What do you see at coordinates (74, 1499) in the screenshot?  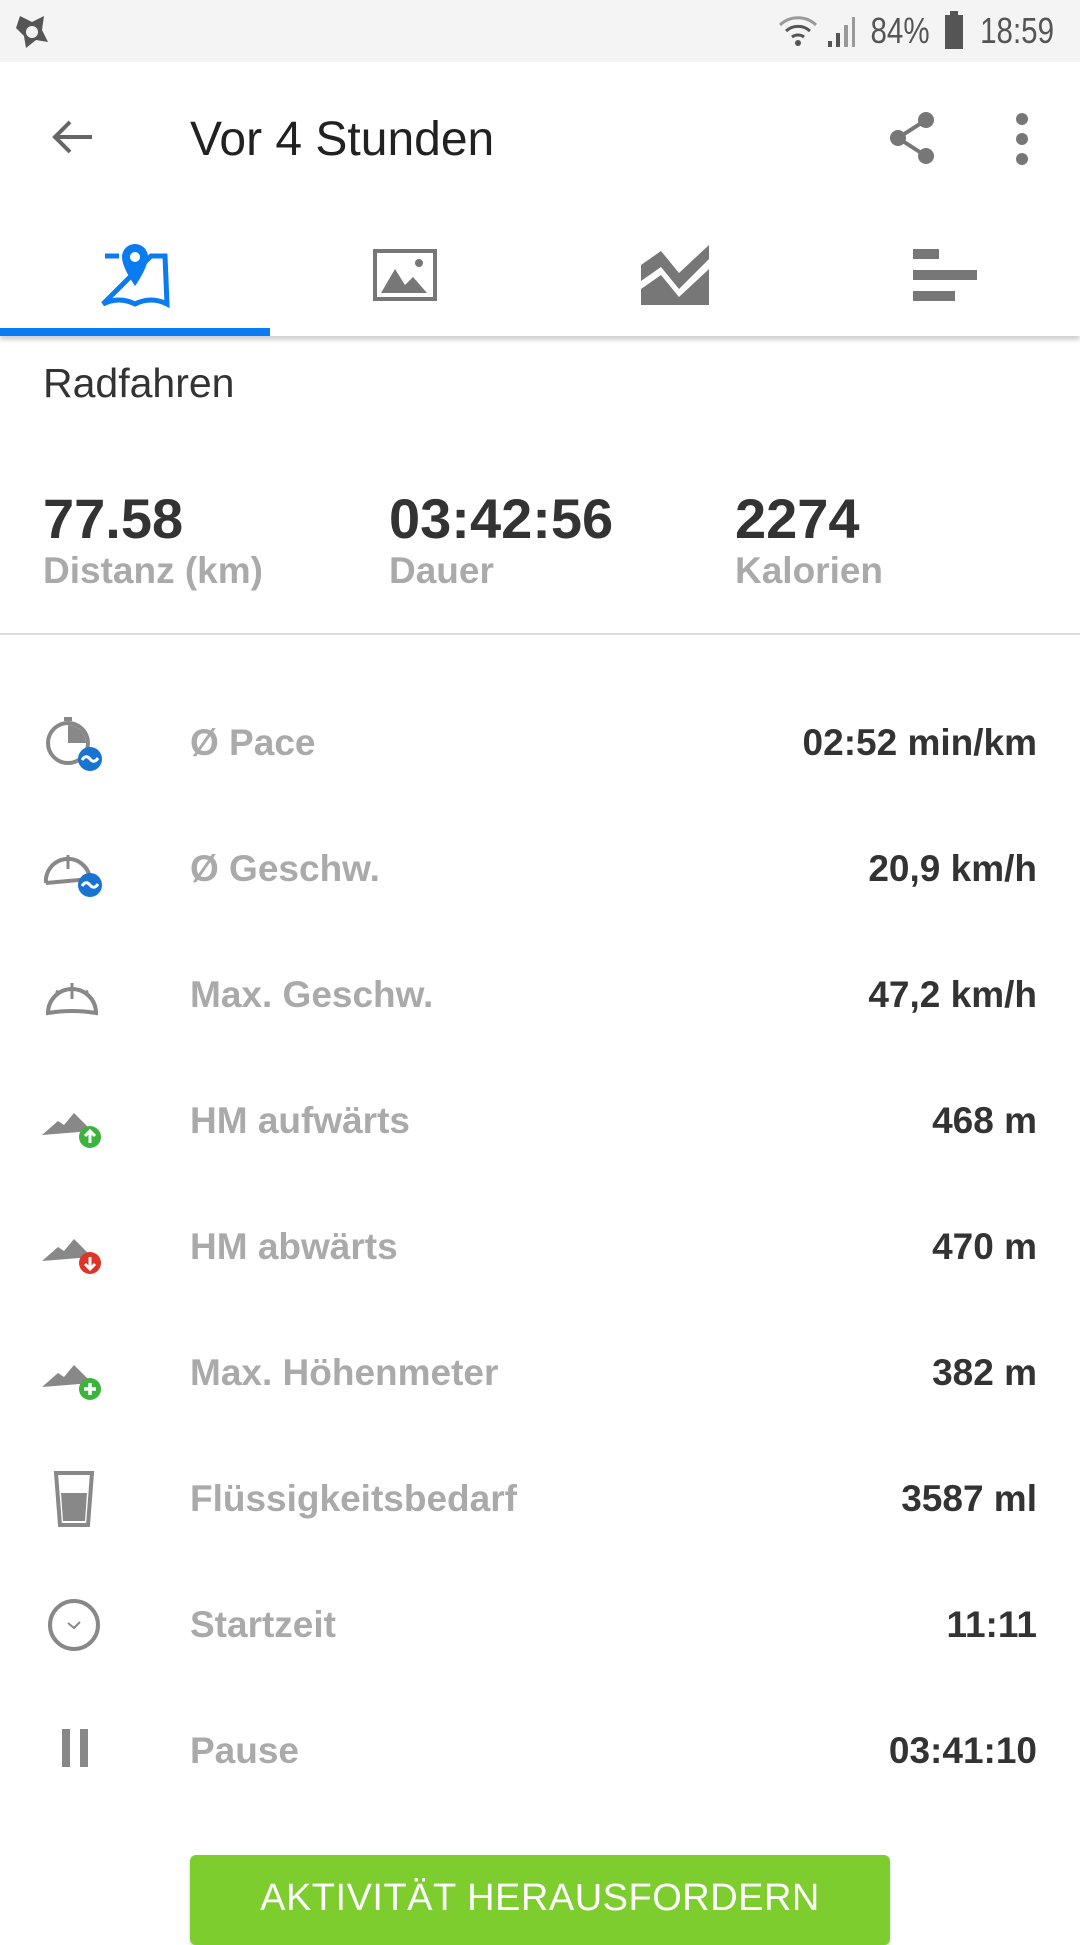 I see `glass-icon` at bounding box center [74, 1499].